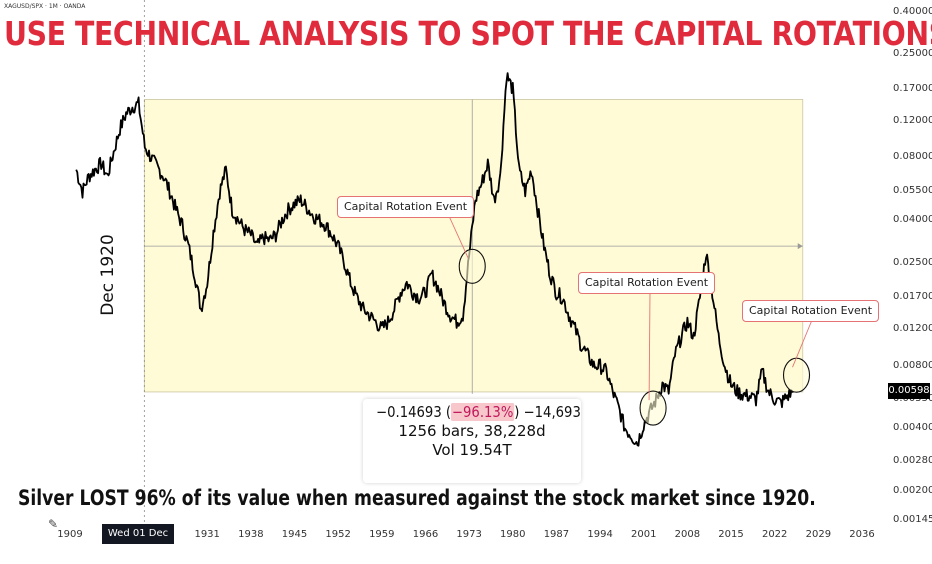  Describe the element at coordinates (207, 534) in the screenshot. I see `x-tick-label: 1931` at that location.